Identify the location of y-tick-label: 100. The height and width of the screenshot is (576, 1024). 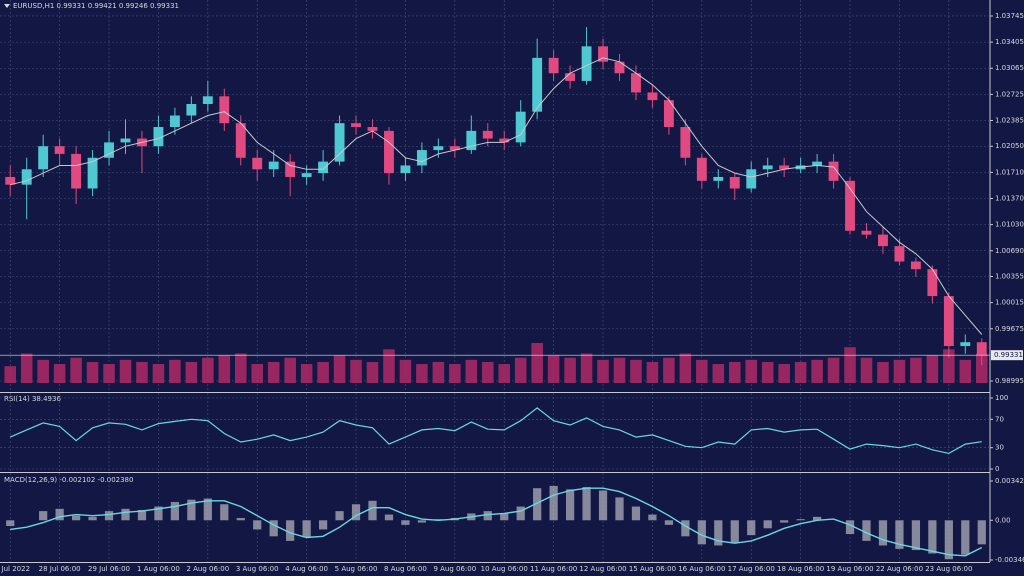
(1001, 398).